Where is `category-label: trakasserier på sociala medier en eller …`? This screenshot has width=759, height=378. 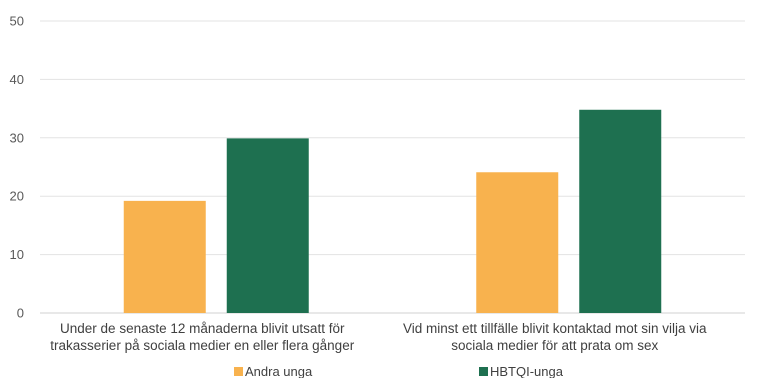 category-label: trakasserier på sociala medier en eller … is located at coordinates (202, 345).